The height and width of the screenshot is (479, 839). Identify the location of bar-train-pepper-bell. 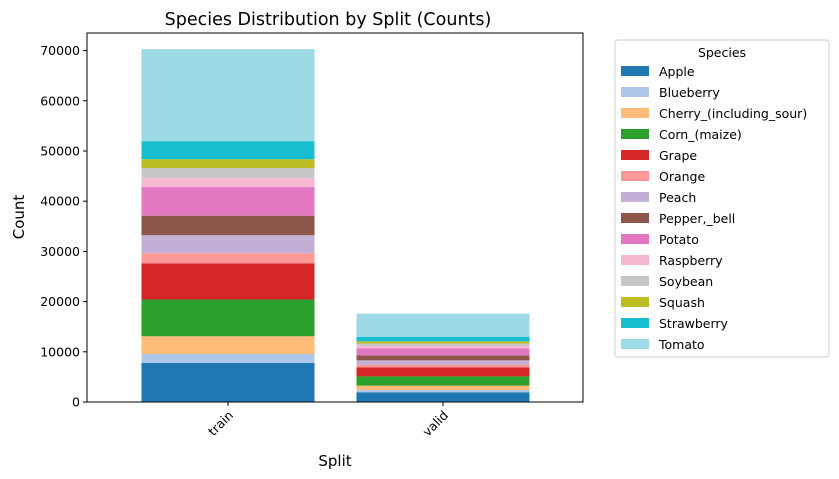
(228, 225).